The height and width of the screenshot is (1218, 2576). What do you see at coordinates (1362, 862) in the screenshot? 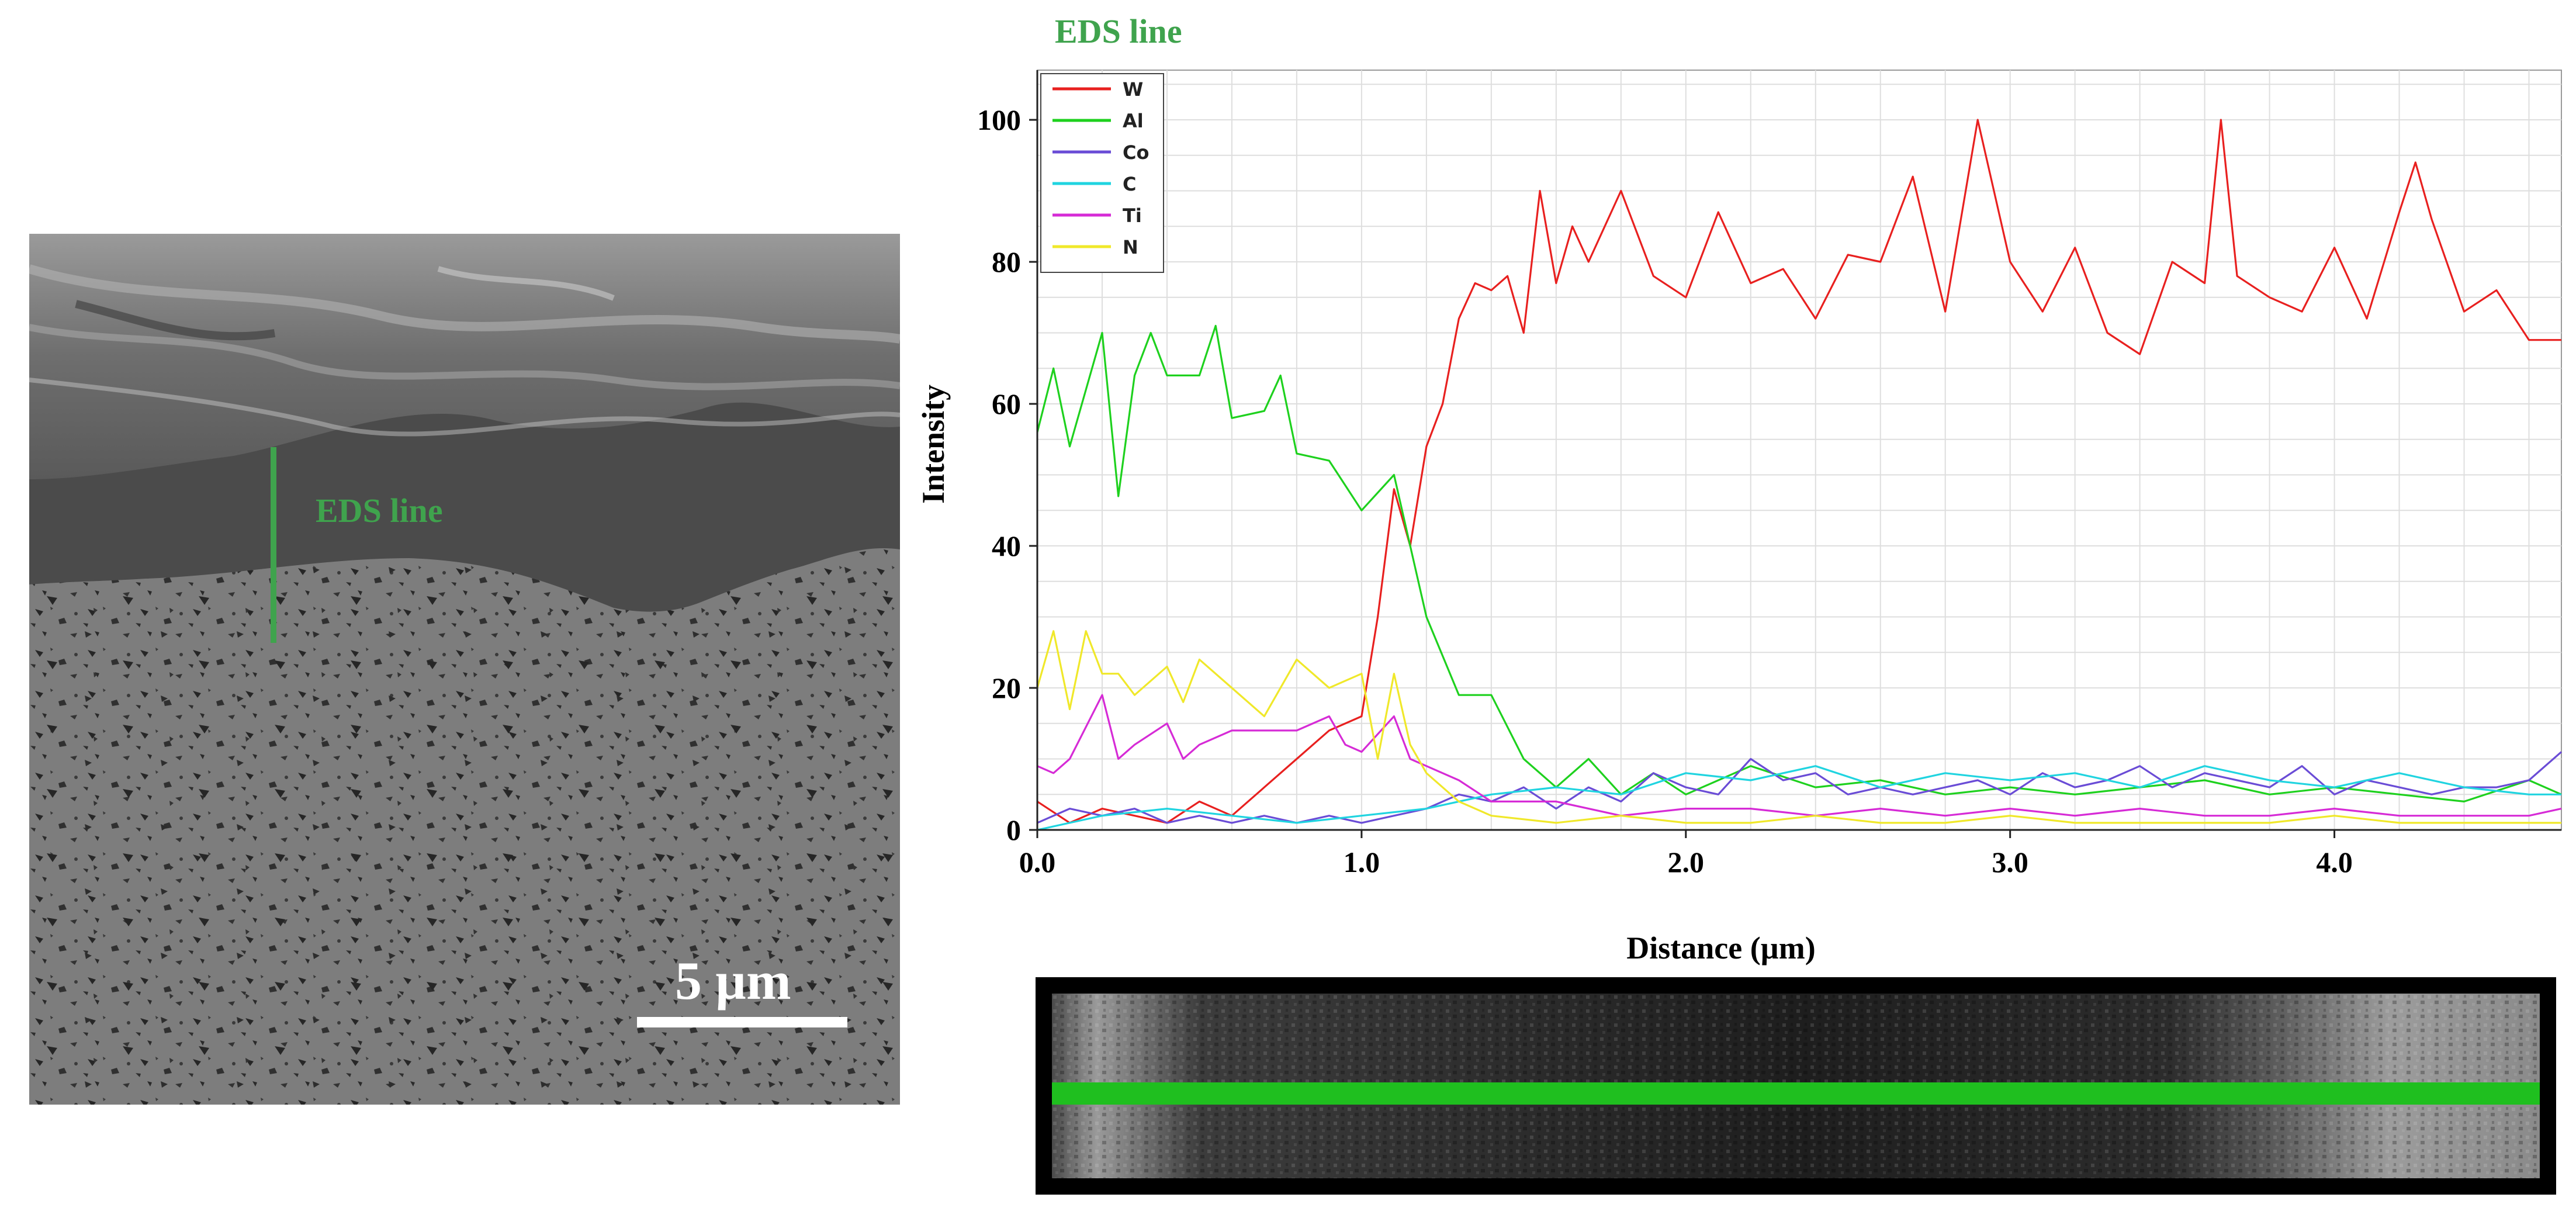
I see `x-tick-label: 1.0` at bounding box center [1362, 862].